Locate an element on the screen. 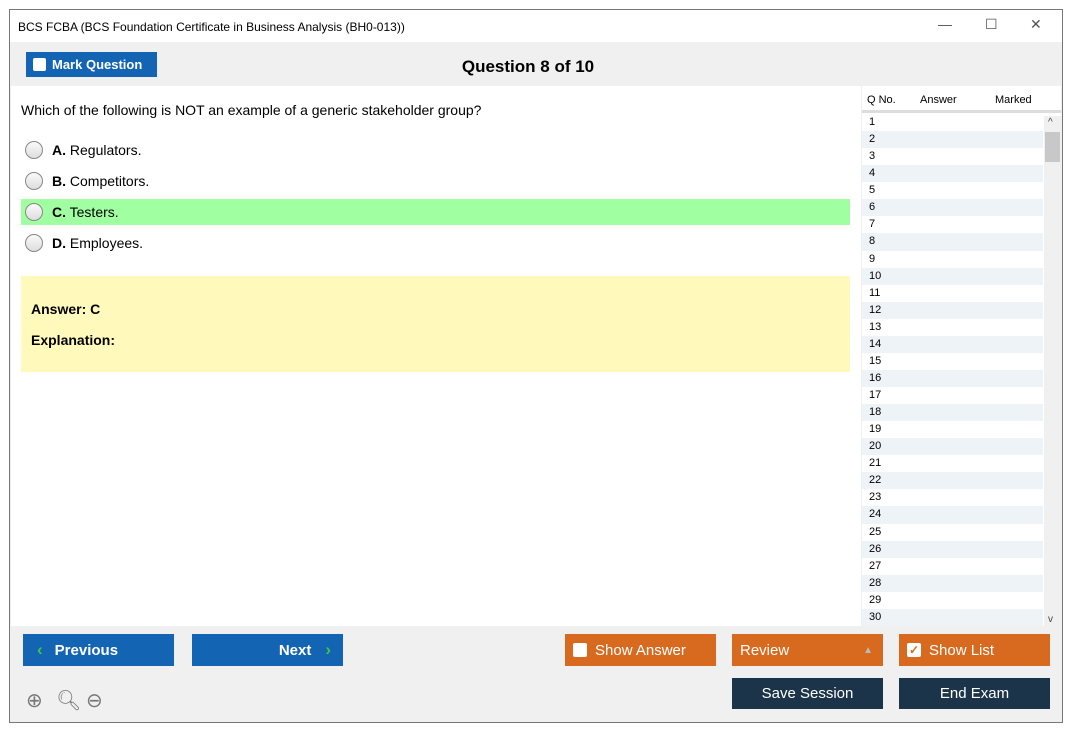  scrollbar: ^ v is located at coordinates (1052, 371).